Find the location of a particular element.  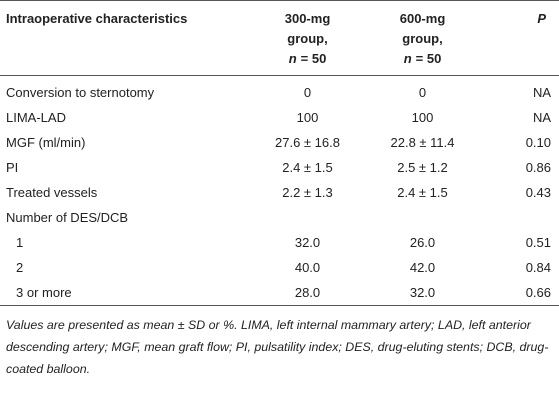

row-label: MGF (ml/min) is located at coordinates (46, 142).